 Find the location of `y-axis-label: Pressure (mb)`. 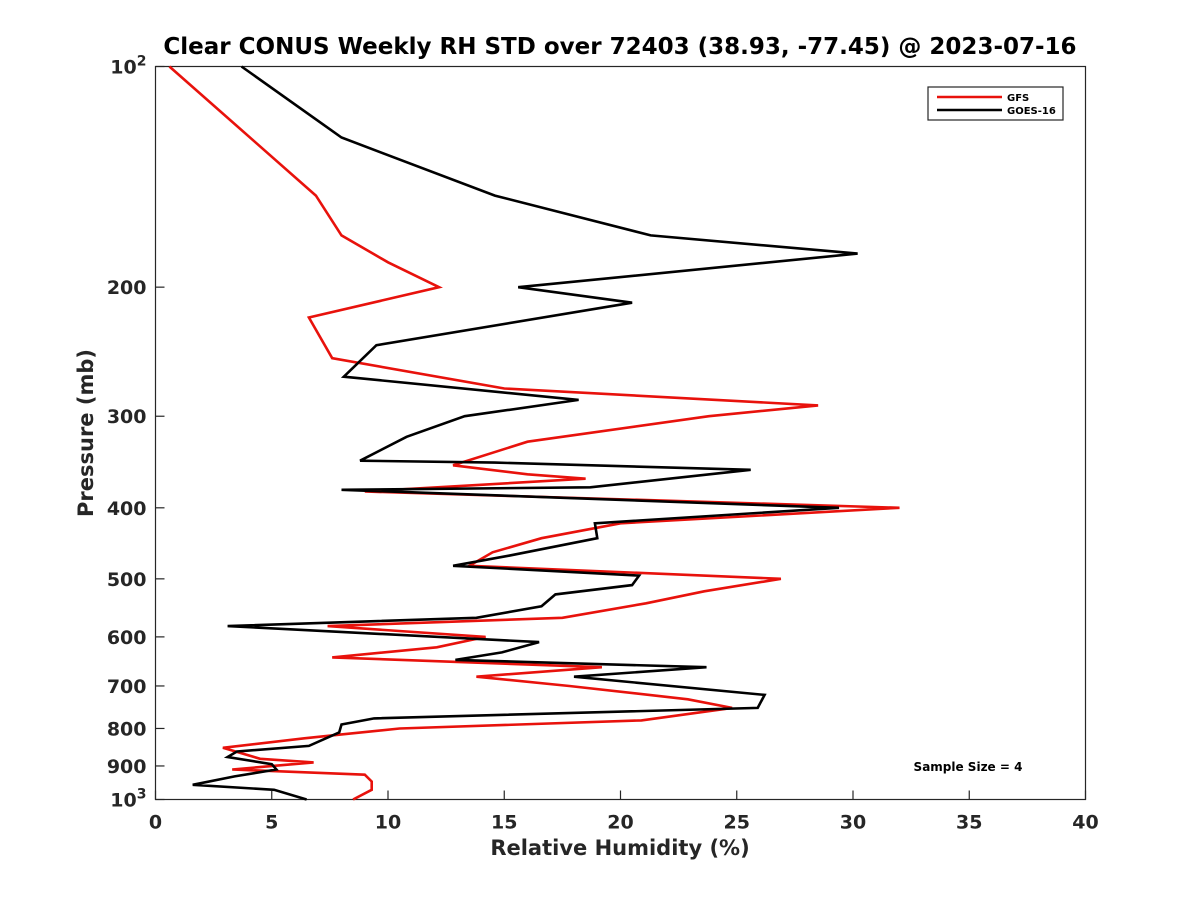

y-axis-label: Pressure (mb) is located at coordinates (86, 433).